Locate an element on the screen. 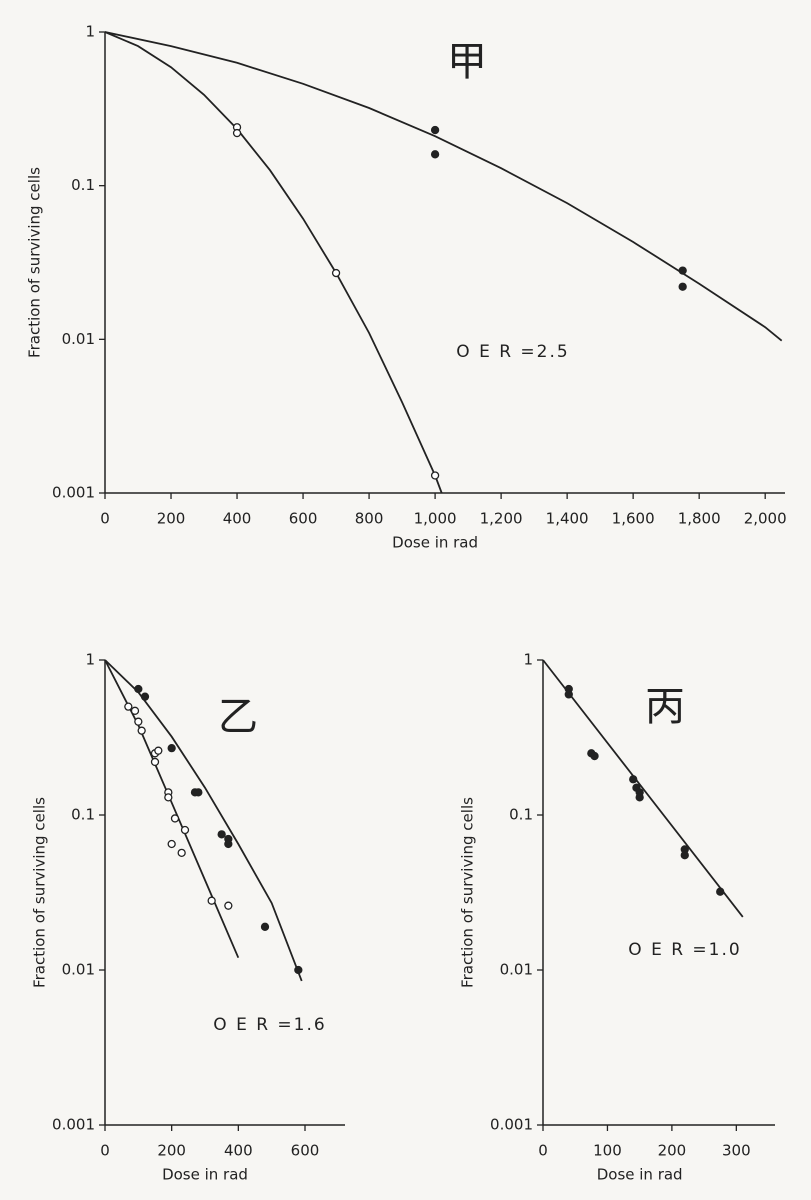 This screenshot has width=811, height=1200. annotation: O E R =2.5 is located at coordinates (512, 352).